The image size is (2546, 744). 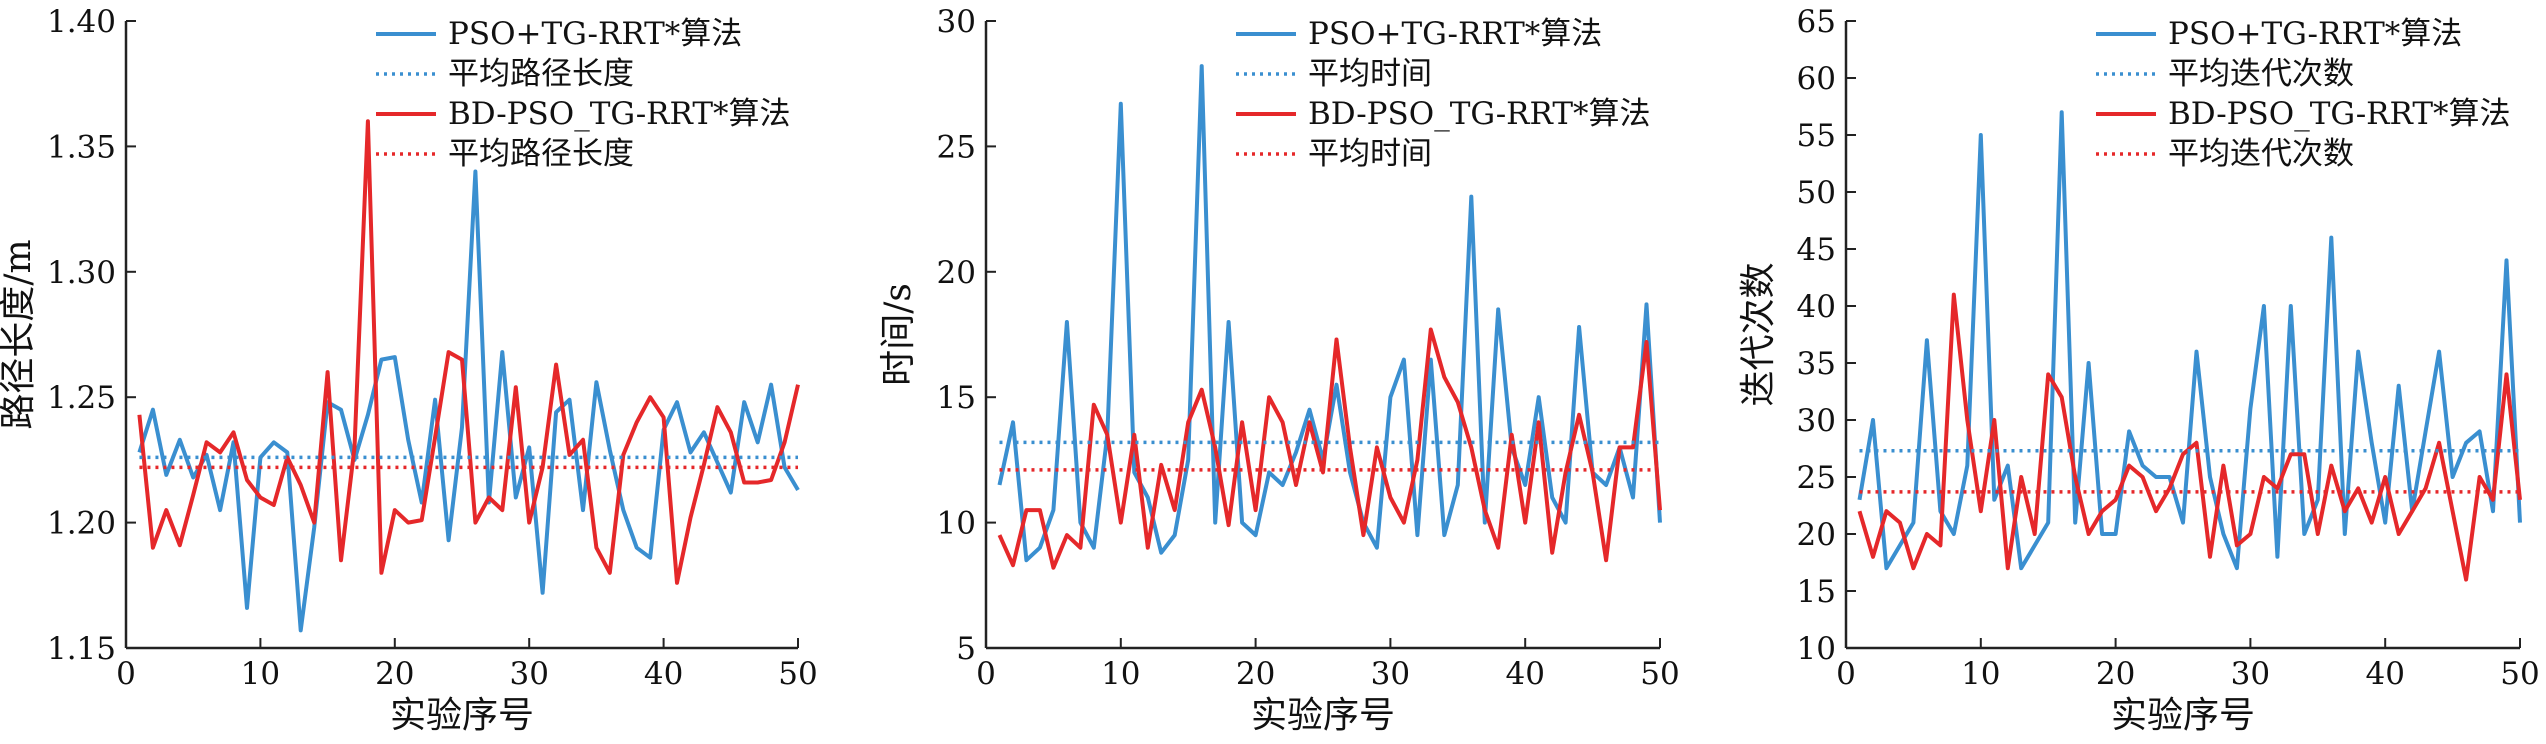 I want to click on y-axis-label: 时间/s, so click(x=898, y=334).